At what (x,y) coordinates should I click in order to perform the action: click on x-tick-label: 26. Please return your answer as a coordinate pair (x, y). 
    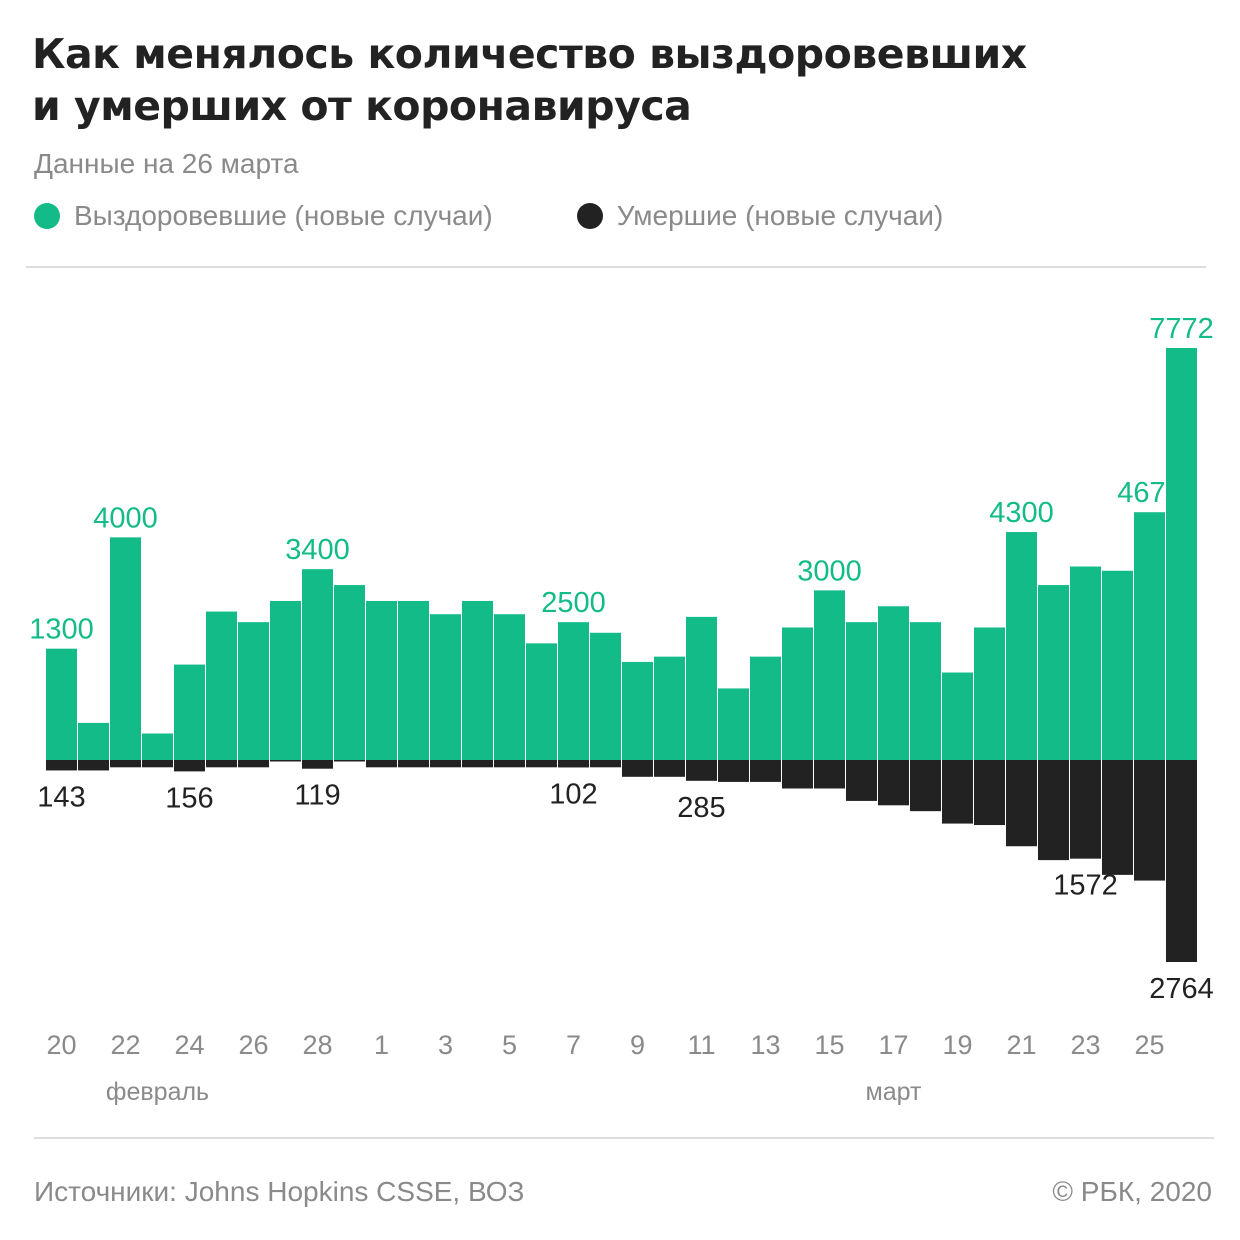
    Looking at the image, I should click on (253, 1045).